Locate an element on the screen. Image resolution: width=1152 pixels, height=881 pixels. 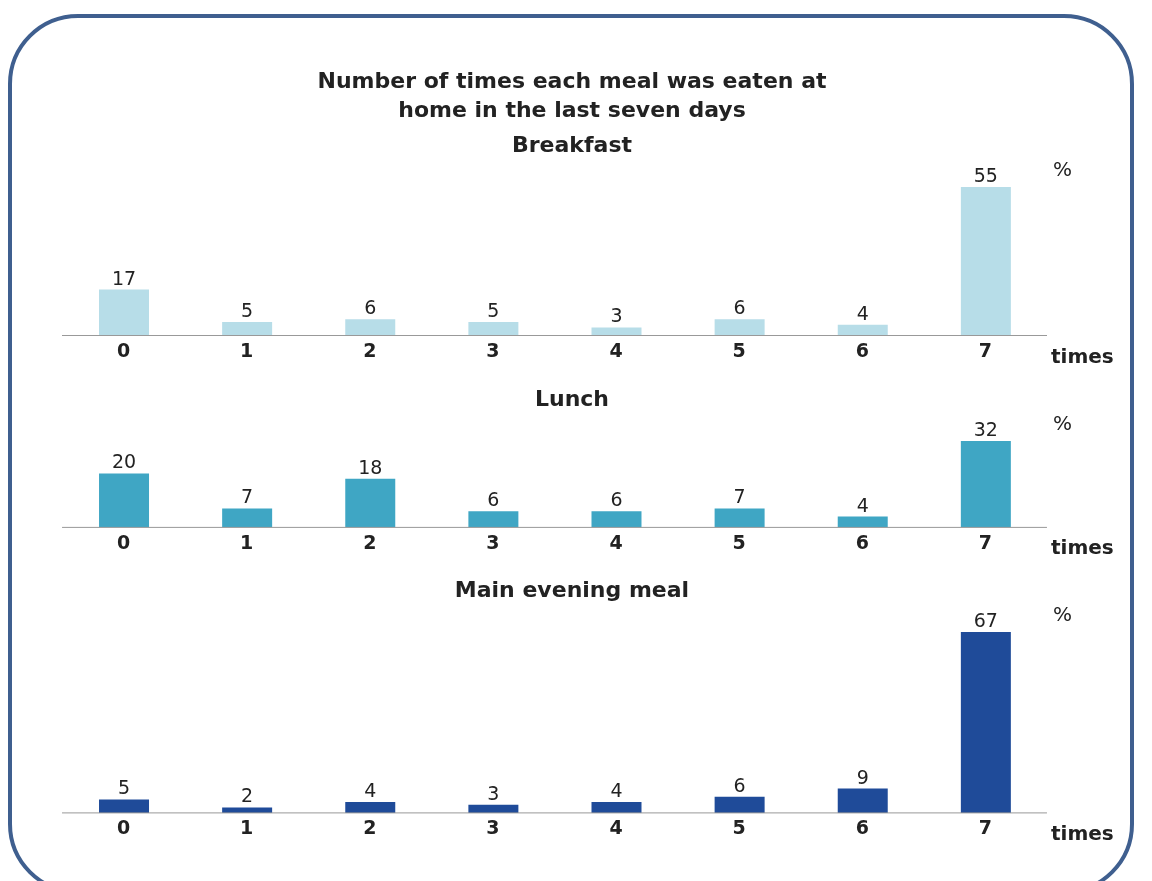
data-label: 17 is located at coordinates (124, 277).